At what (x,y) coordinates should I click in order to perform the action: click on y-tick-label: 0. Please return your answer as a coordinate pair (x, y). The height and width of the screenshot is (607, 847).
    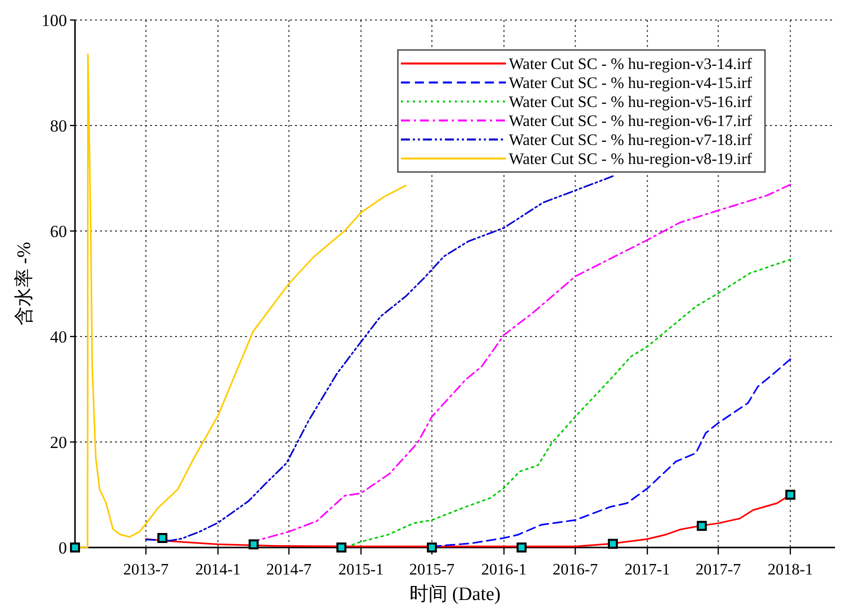
    Looking at the image, I should click on (62, 548).